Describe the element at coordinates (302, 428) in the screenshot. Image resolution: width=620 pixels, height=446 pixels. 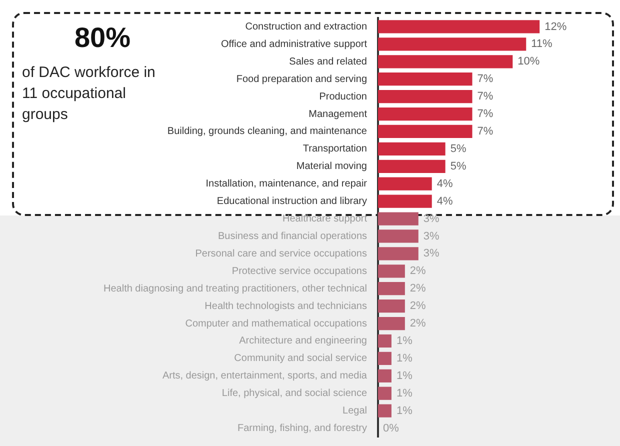
I see `y-tick-label: Farming, fishing, and forestry` at that location.